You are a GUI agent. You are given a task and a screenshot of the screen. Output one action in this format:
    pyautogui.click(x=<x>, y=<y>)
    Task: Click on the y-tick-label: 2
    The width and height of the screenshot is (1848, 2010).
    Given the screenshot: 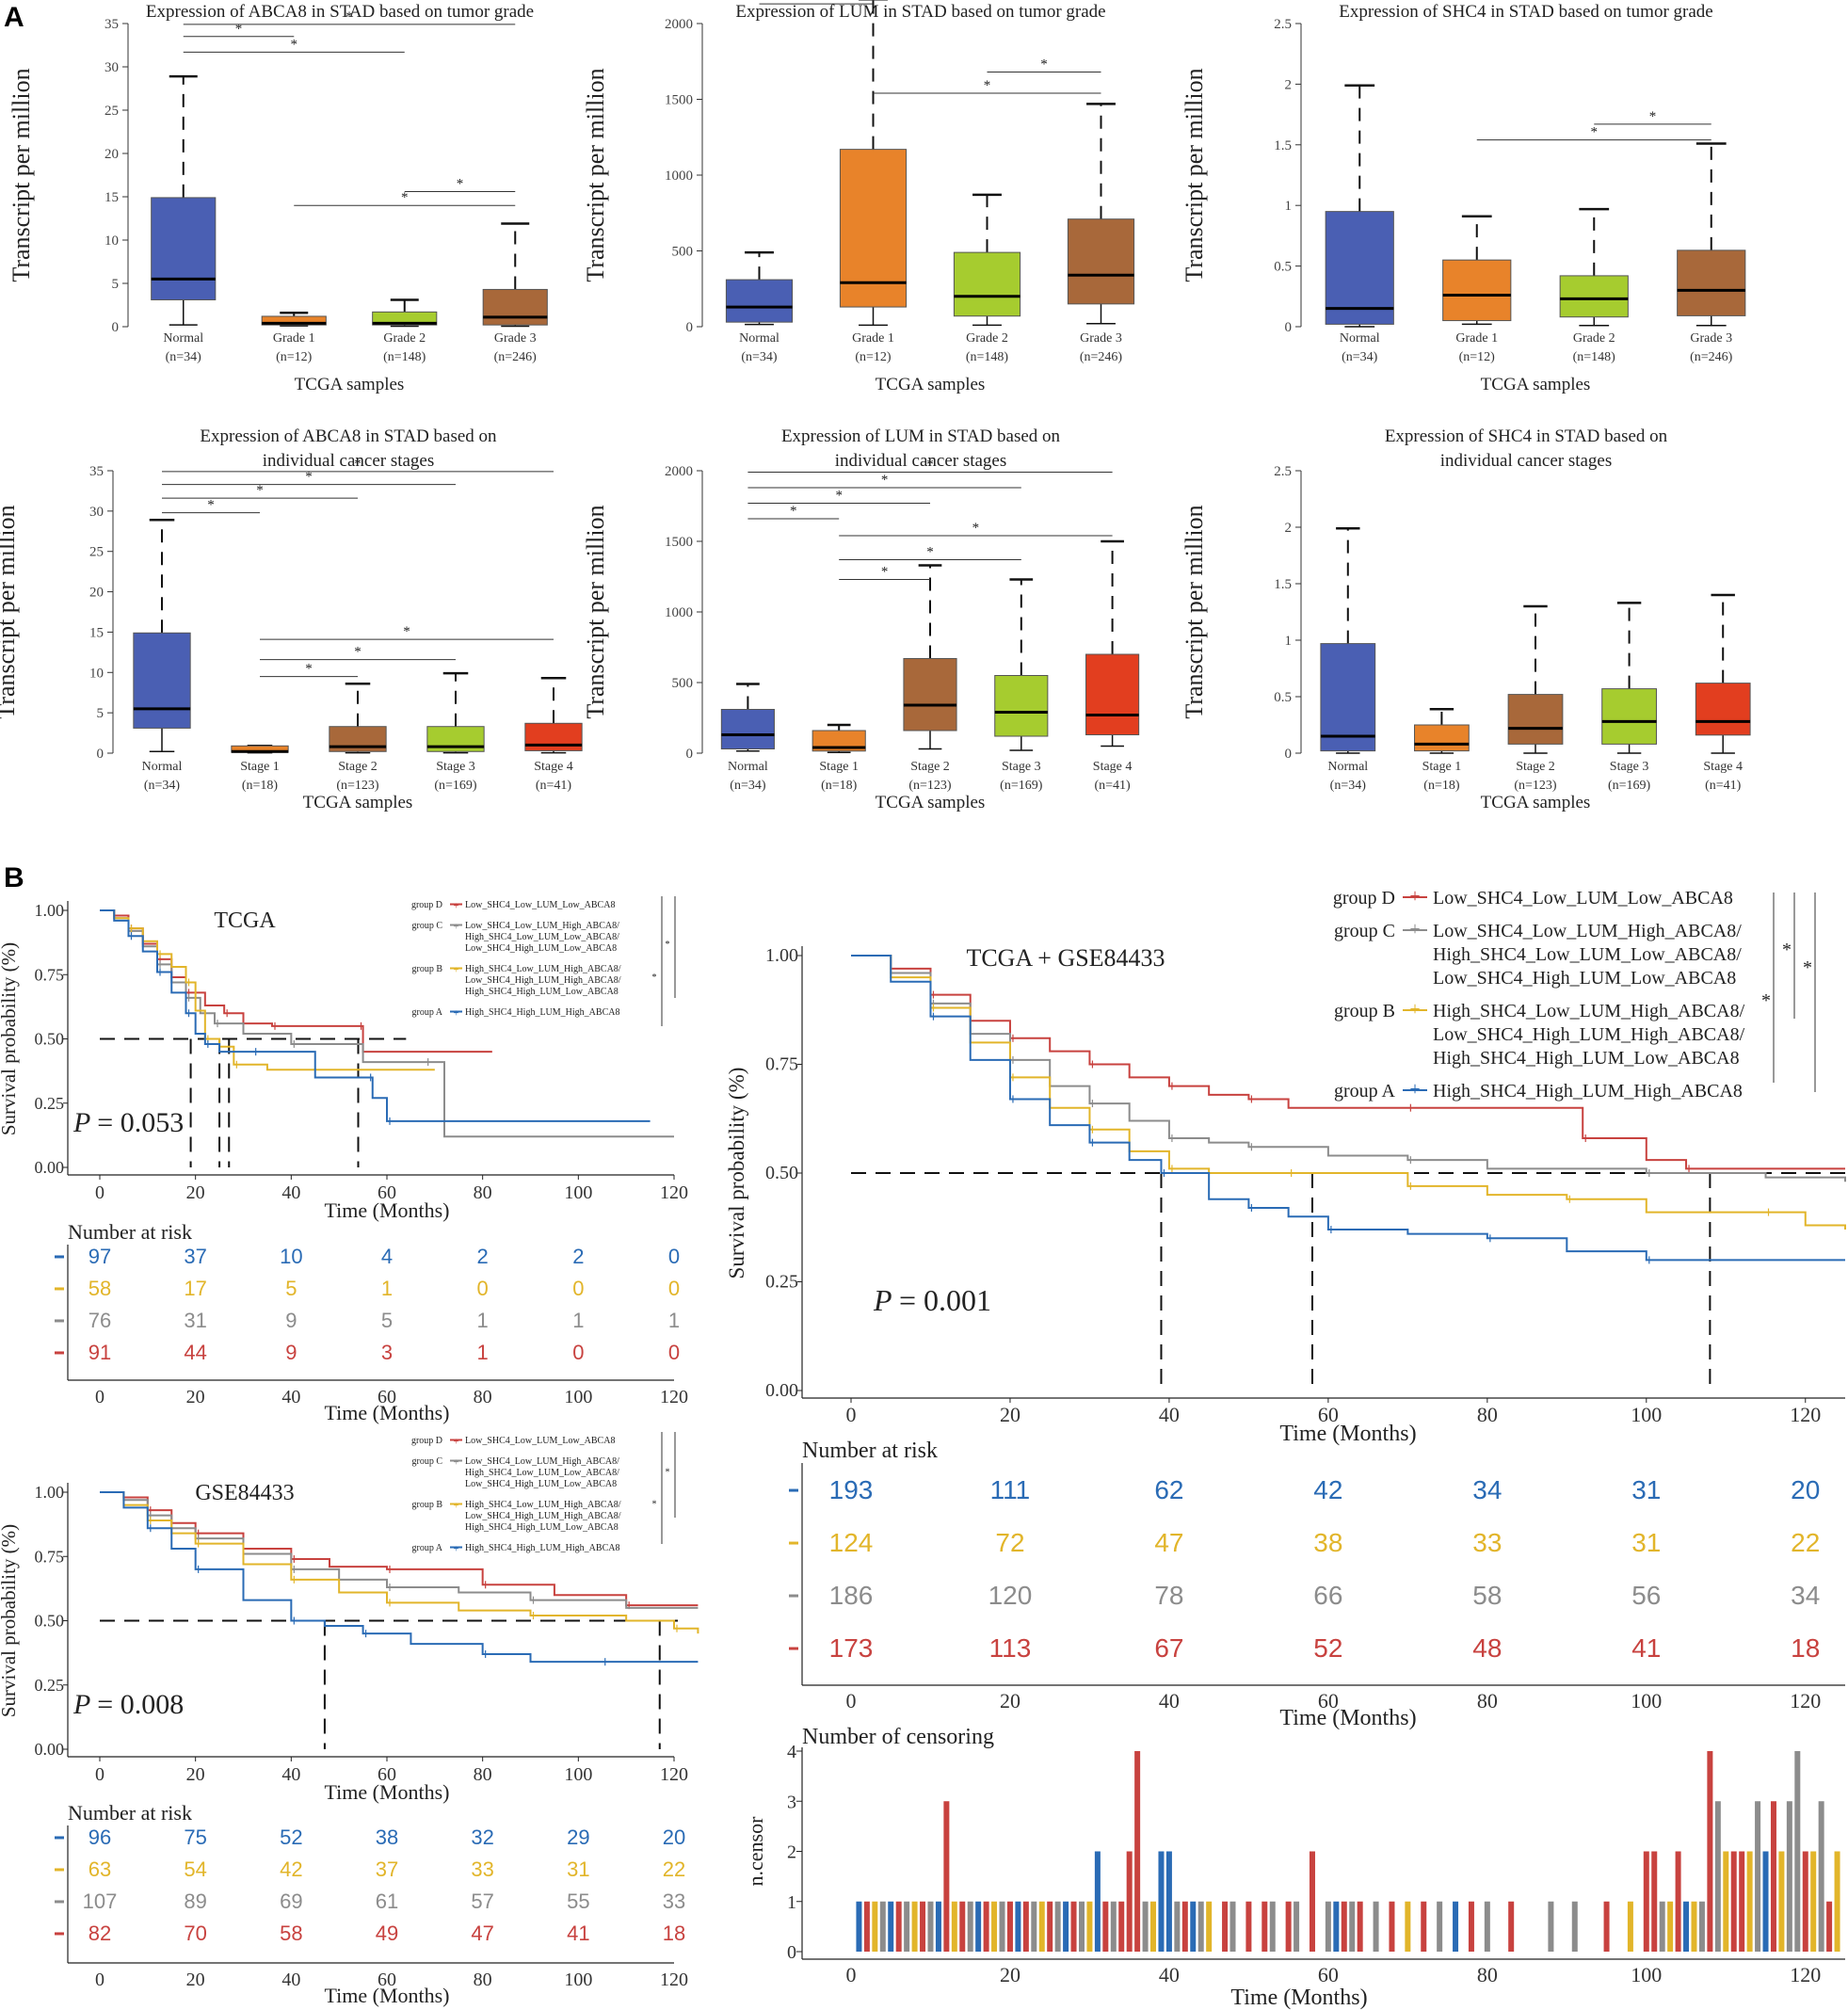 What is the action you would take?
    pyautogui.click(x=1289, y=84)
    